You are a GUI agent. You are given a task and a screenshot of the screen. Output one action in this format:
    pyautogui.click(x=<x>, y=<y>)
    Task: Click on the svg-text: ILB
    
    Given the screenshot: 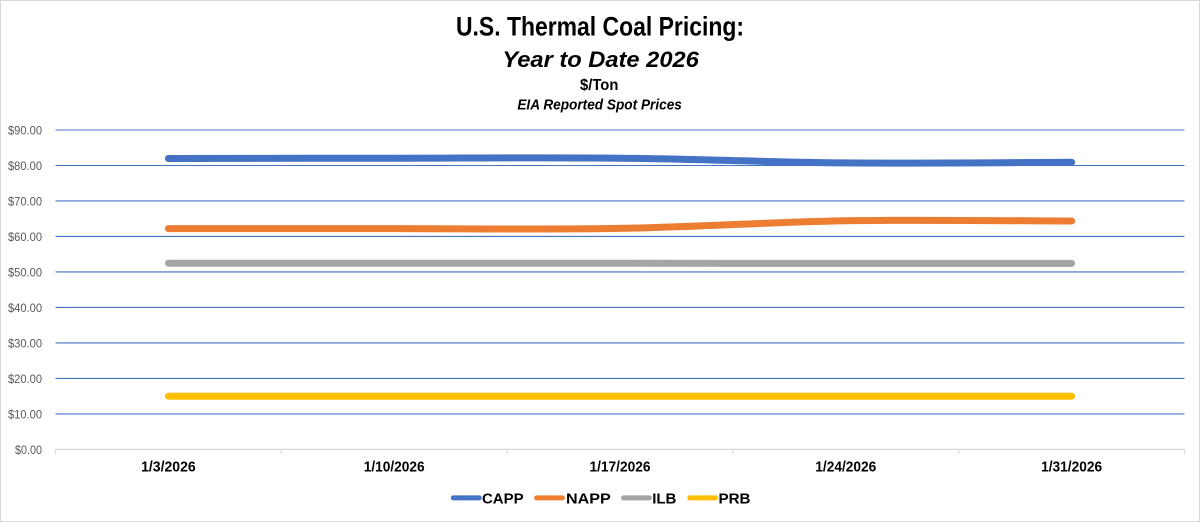 What is the action you would take?
    pyautogui.click(x=664, y=498)
    